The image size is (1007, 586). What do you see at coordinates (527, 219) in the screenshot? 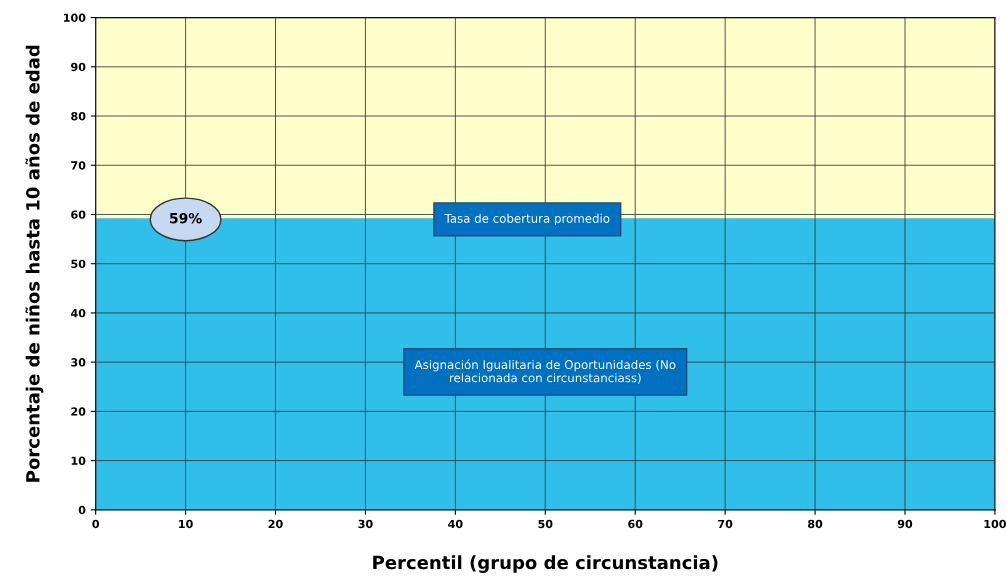
I see `annotation: Tasa de cobertura promedio` at bounding box center [527, 219].